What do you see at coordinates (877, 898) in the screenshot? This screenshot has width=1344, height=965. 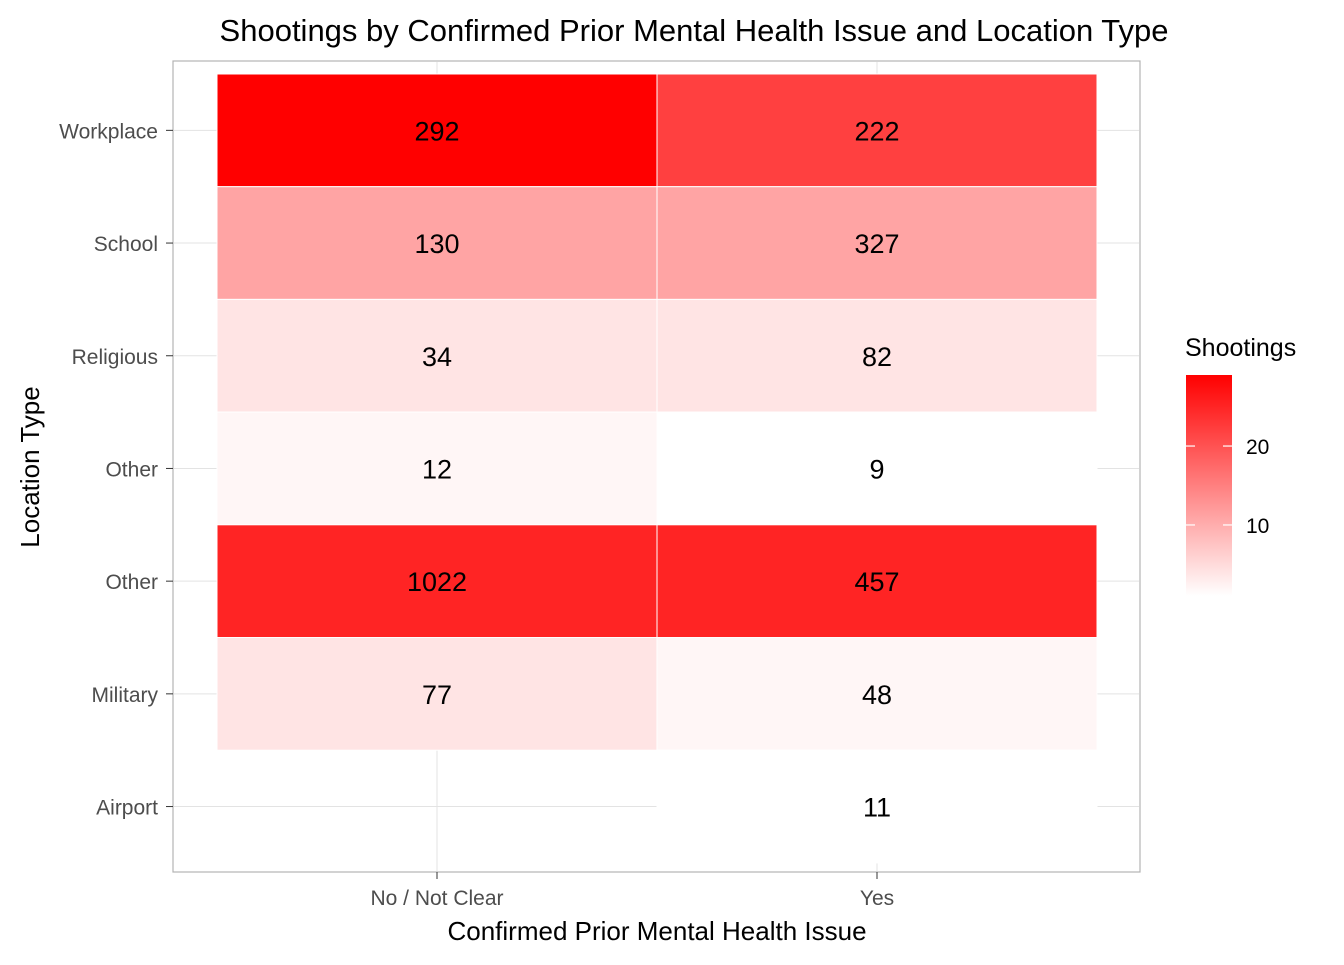 I see `x-tick-label: Yes` at bounding box center [877, 898].